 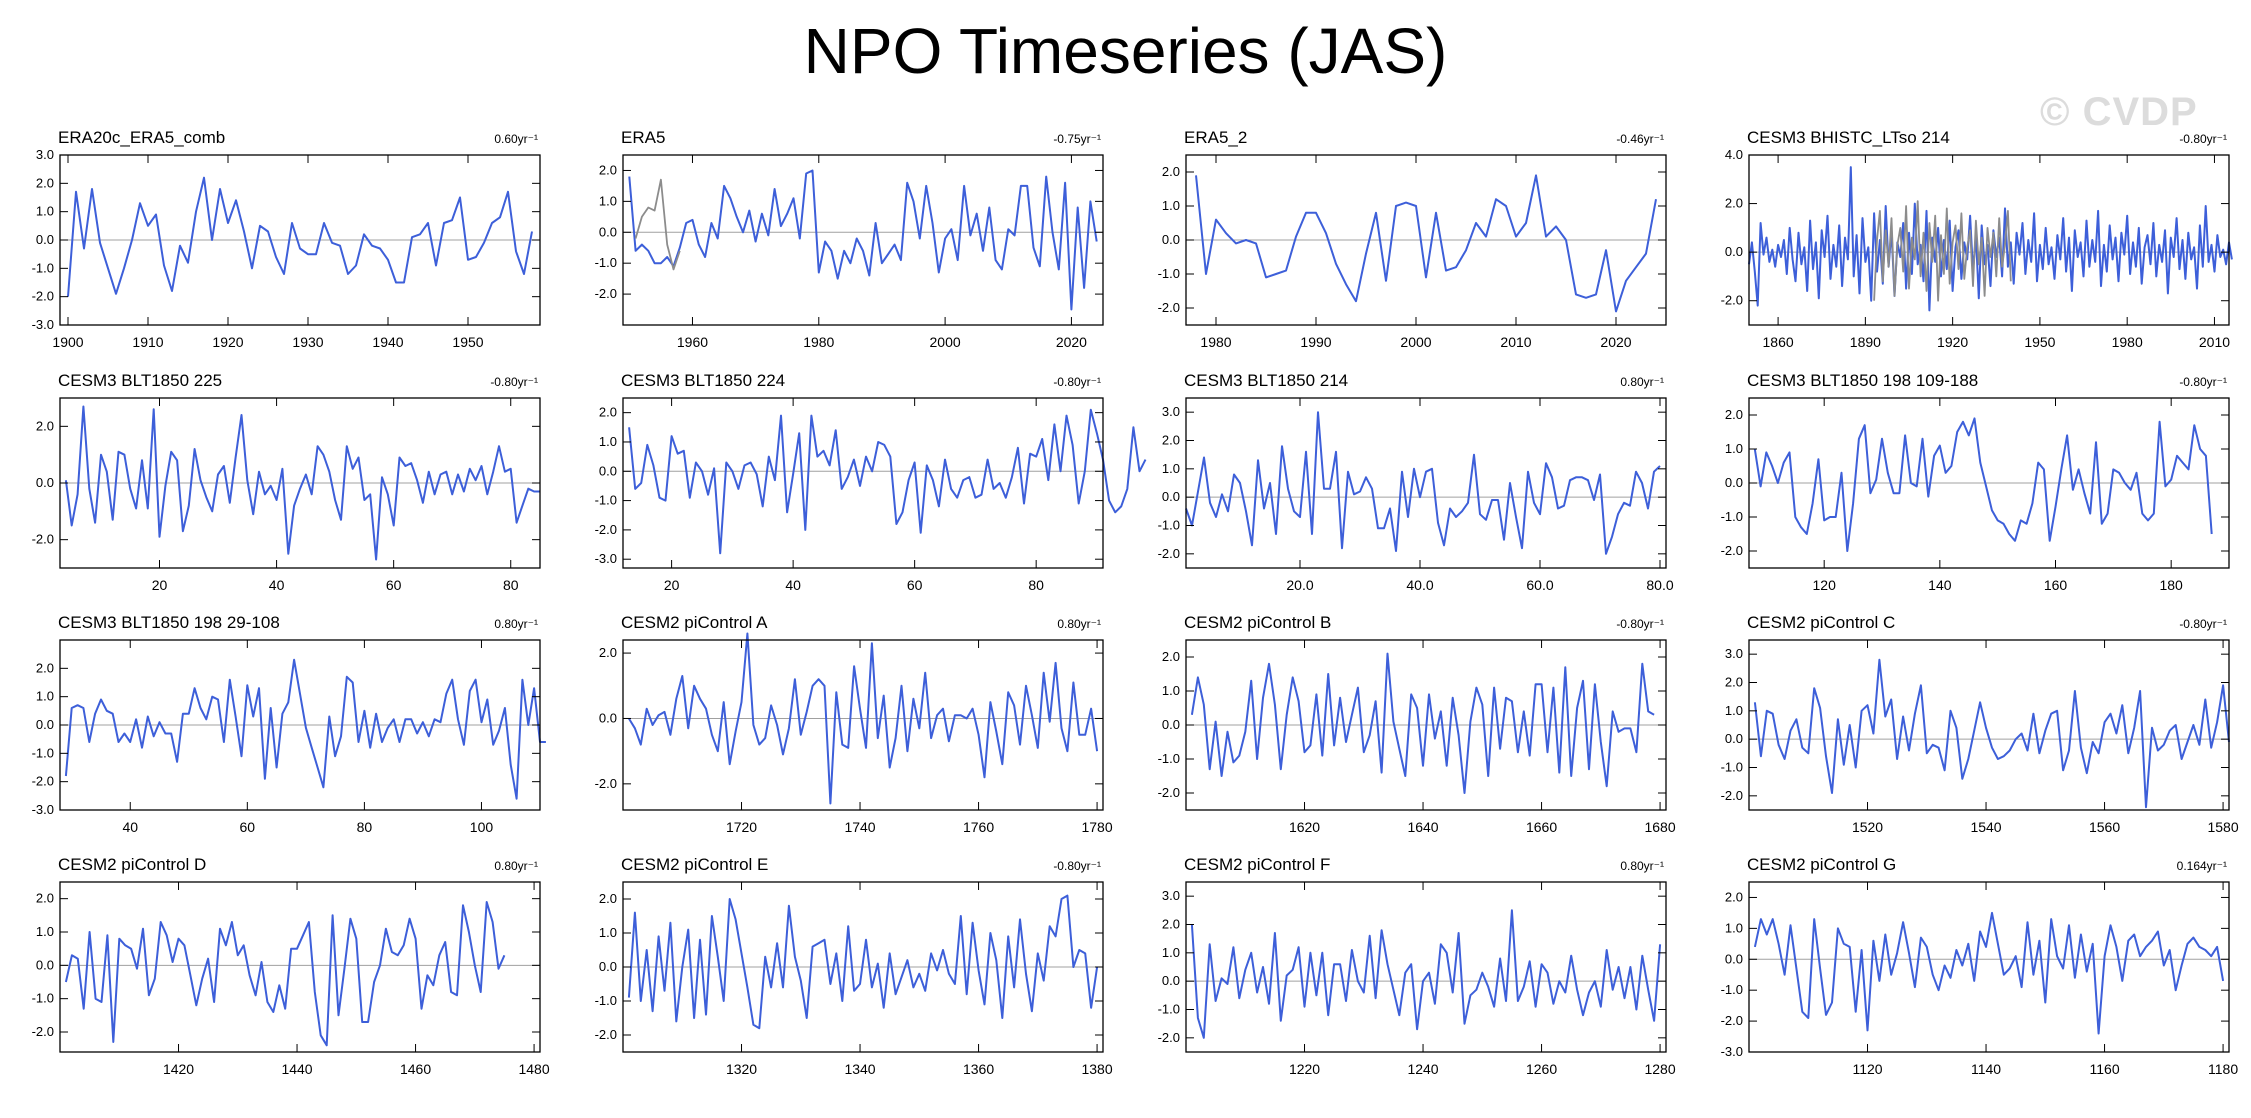 What do you see at coordinates (2202, 866) in the screenshot?
I see `trend-label: 0.164yr⁻¹` at bounding box center [2202, 866].